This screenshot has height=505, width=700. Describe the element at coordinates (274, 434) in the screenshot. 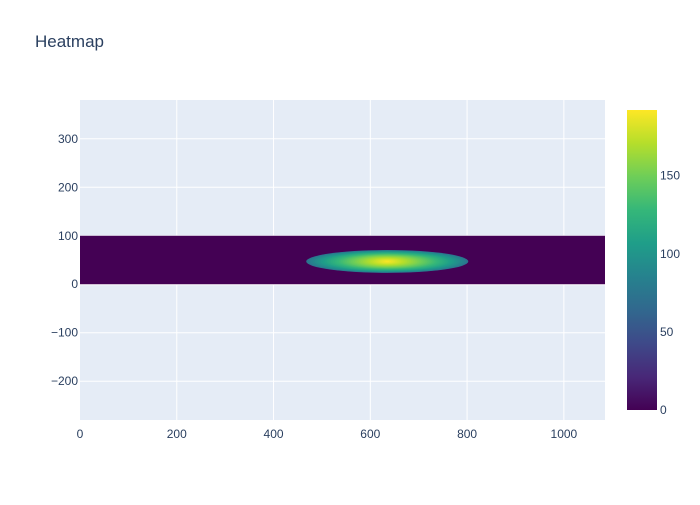

I see `x-tick-label: 400` at that location.